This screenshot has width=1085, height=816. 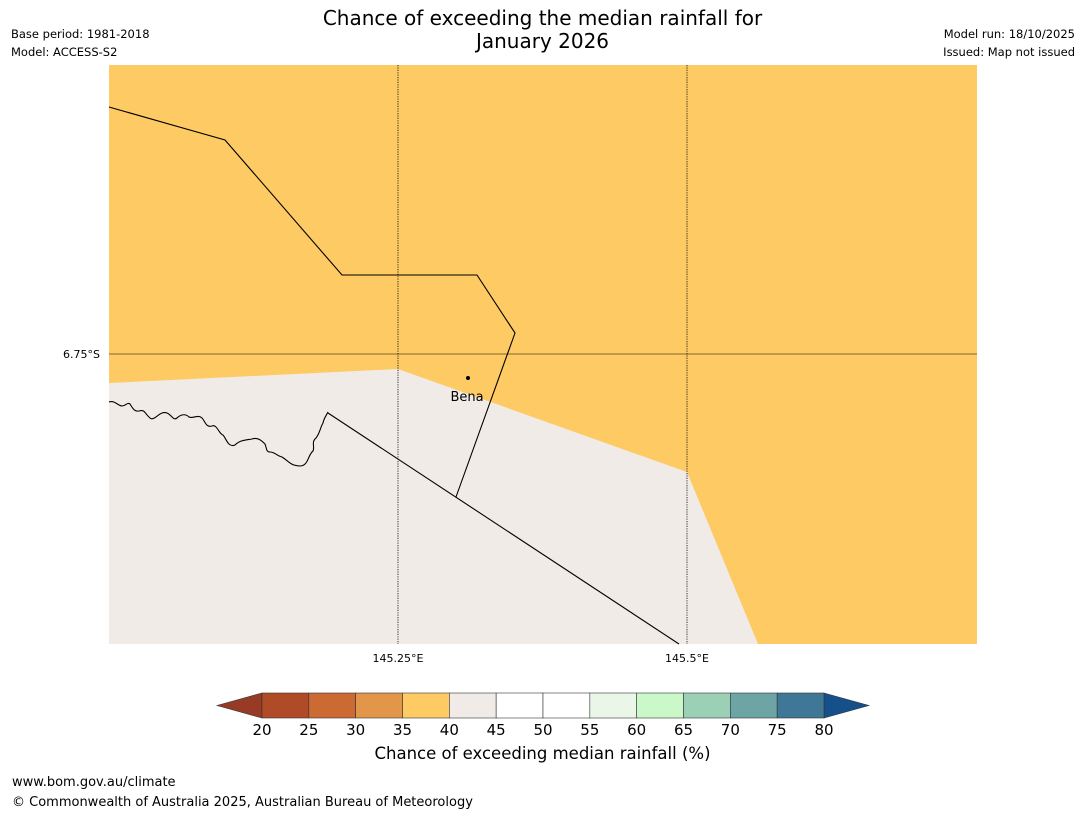 I want to click on base-period: Base period: 1981-2018, so click(x=80, y=34).